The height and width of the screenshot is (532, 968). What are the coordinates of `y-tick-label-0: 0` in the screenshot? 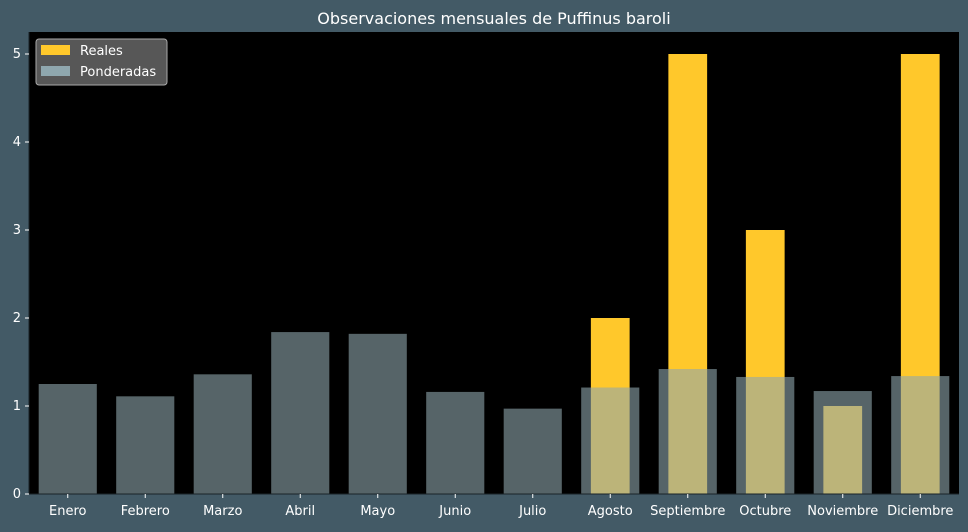 It's located at (17, 494).